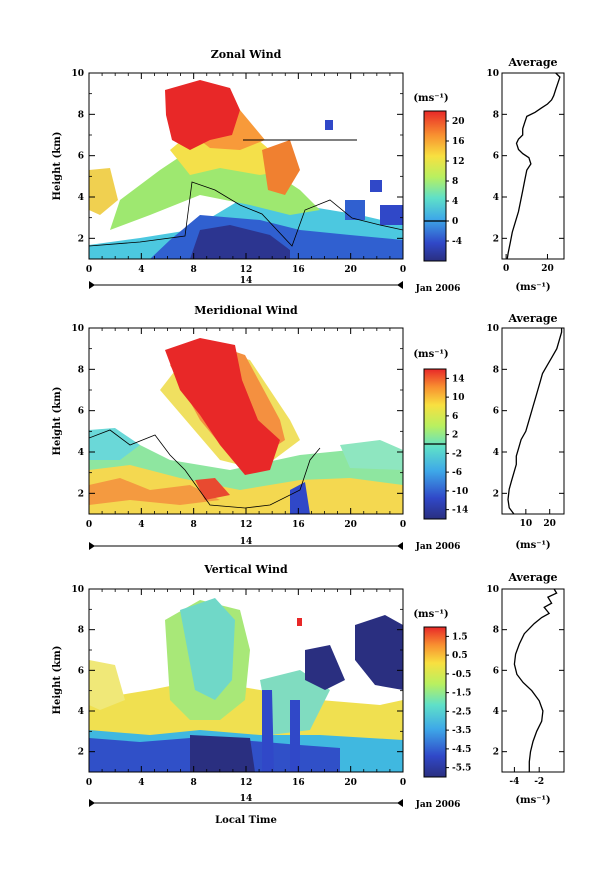 This screenshot has width=616, height=873. What do you see at coordinates (212, 489) in the screenshot?
I see `field-low-red` at bounding box center [212, 489].